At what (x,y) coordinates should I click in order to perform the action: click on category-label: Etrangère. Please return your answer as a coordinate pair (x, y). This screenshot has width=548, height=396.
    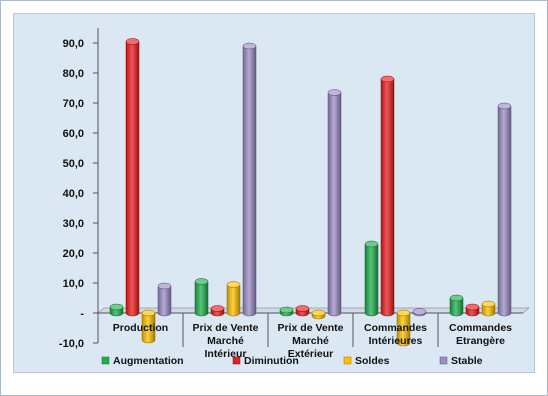
    Looking at the image, I should click on (480, 341).